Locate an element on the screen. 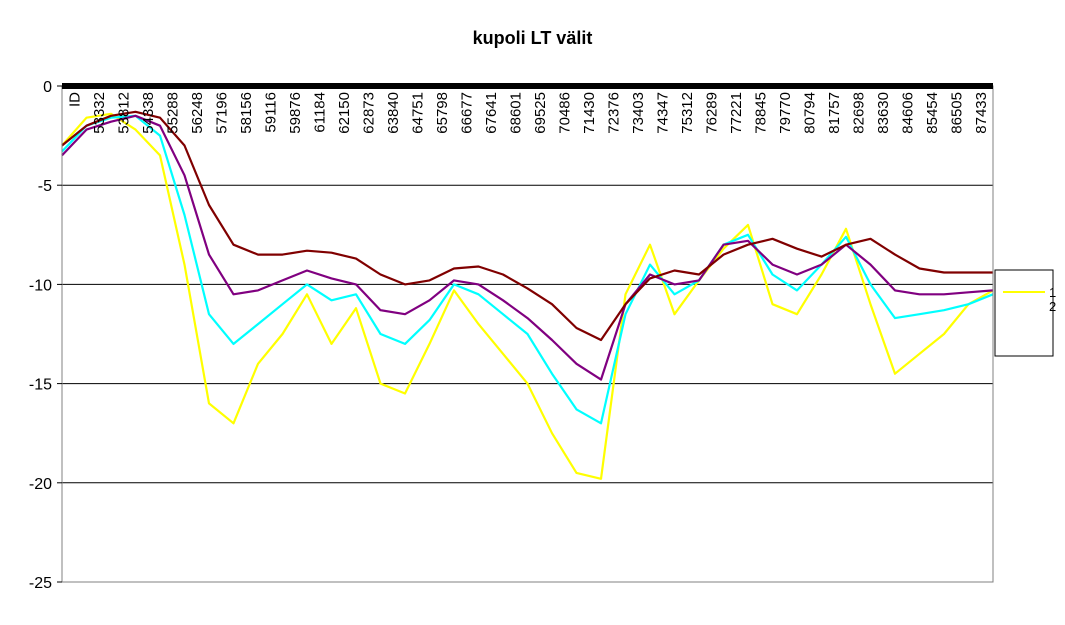  x-tick-label: 81757 is located at coordinates (834, 113).